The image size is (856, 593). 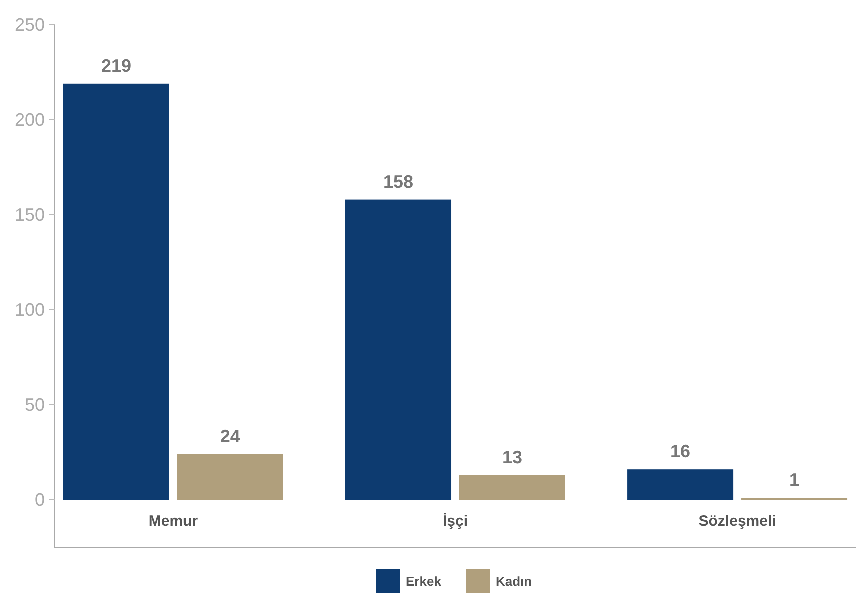 I want to click on y-tick-label: 250, so click(x=29, y=25).